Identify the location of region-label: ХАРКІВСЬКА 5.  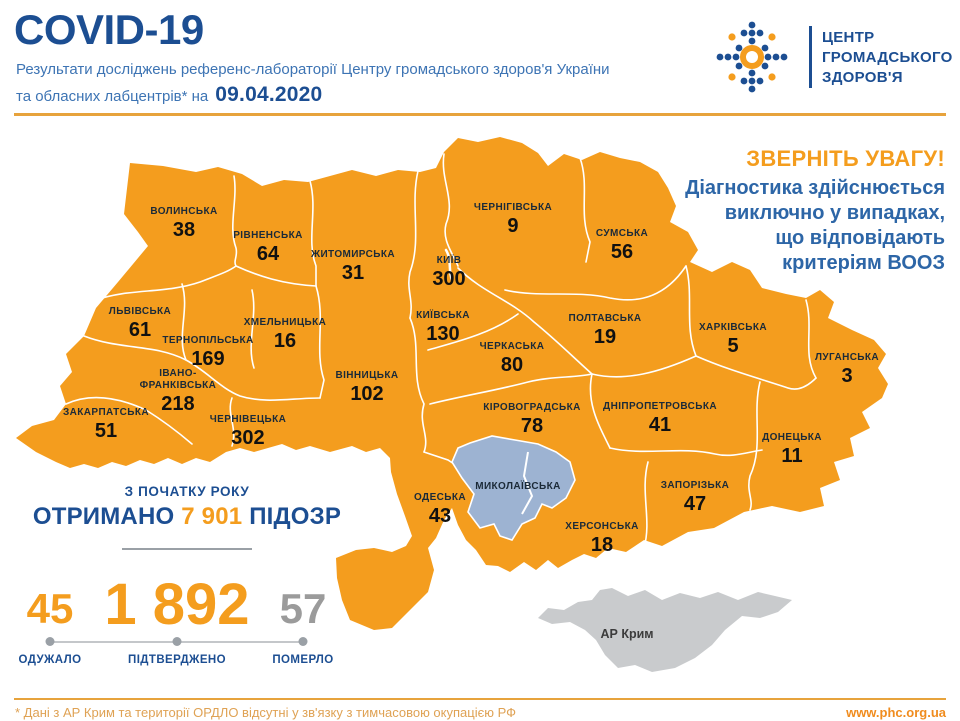
(733, 339).